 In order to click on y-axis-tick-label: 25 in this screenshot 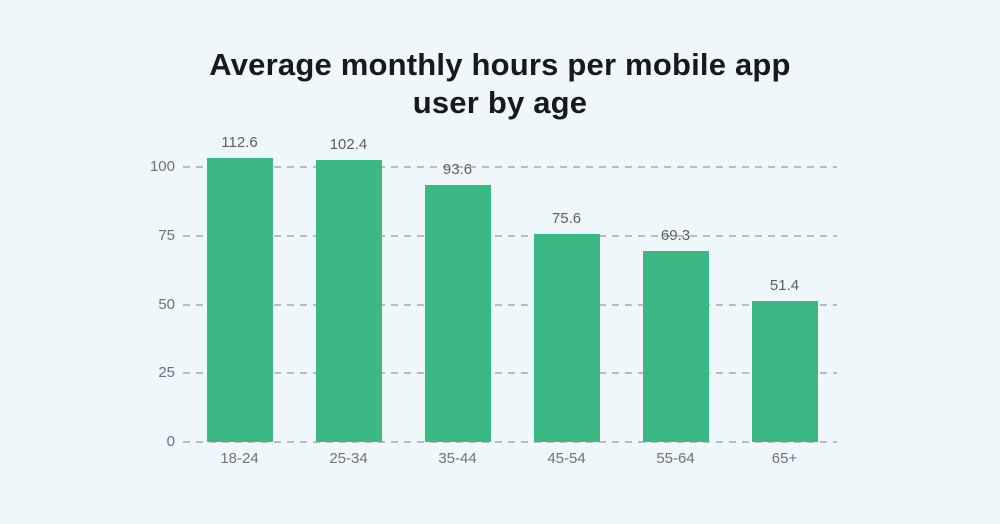, I will do `click(166, 373)`.